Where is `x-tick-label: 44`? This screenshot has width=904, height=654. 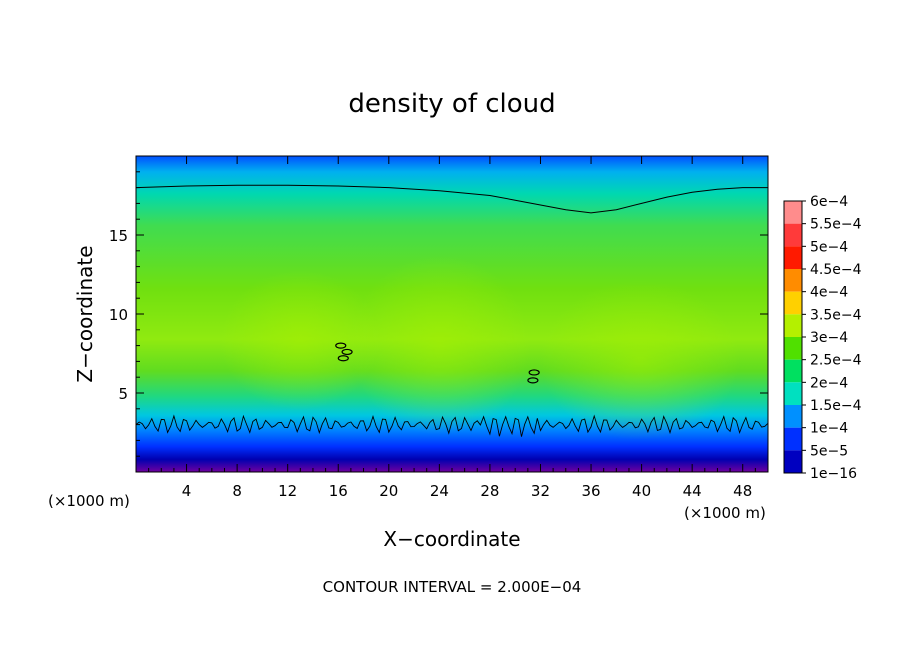 x-tick-label: 44 is located at coordinates (692, 491).